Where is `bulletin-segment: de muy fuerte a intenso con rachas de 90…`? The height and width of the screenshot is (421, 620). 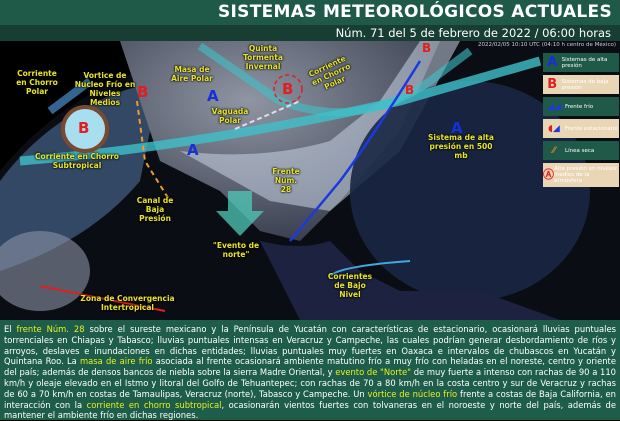
bulletin-segment: de muy fuerte a intenso con rachas de 90… is located at coordinates (310, 383).